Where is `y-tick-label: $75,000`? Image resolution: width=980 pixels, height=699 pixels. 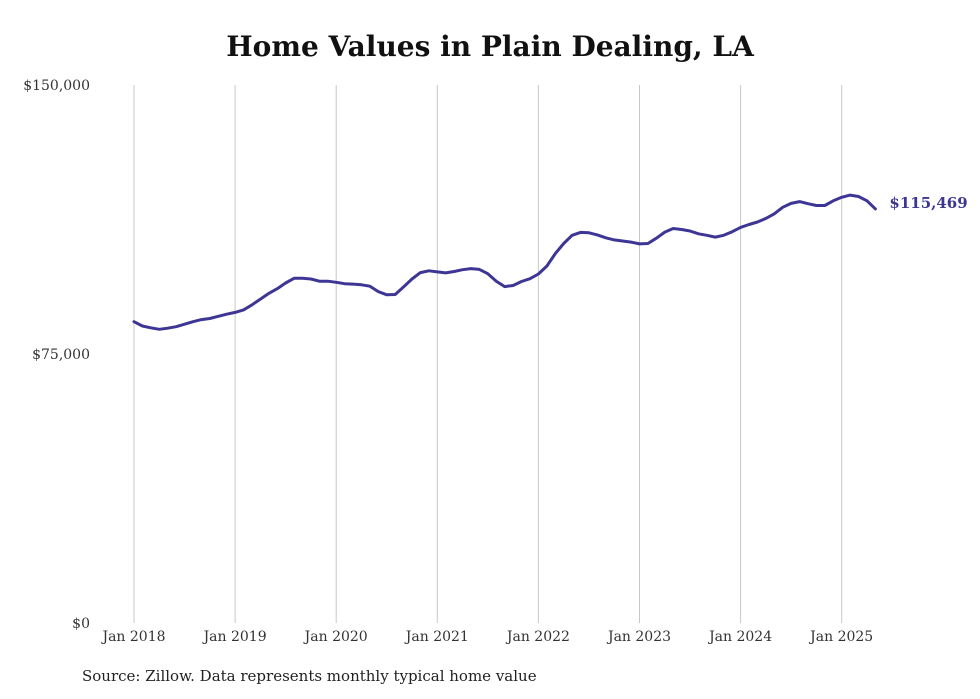 y-tick-label: $75,000 is located at coordinates (61, 355).